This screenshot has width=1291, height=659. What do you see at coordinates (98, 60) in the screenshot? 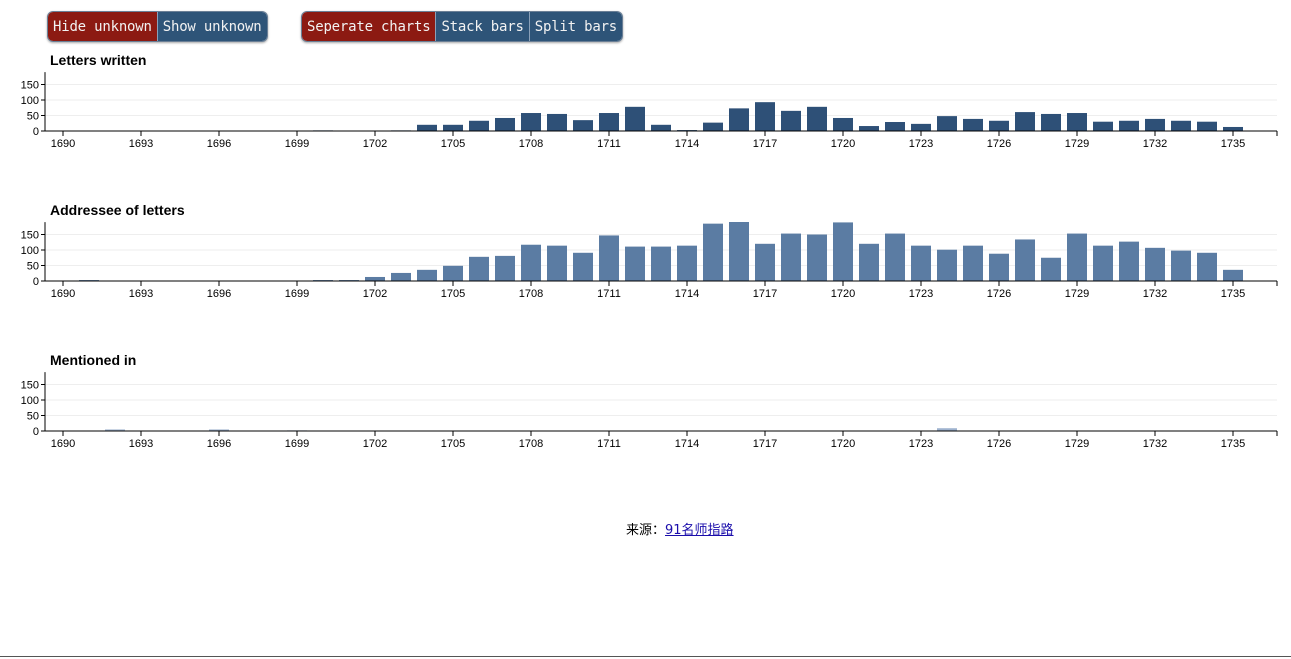
I see `chart-title-letters-written: Letters written` at bounding box center [98, 60].